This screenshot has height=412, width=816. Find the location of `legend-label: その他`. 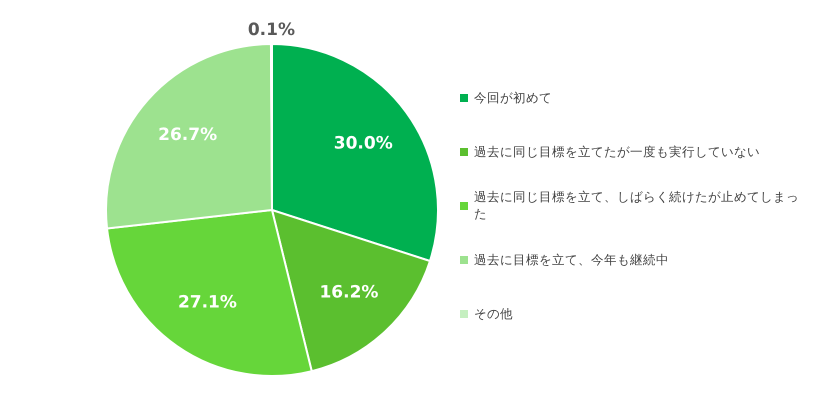

legend-label: その他 is located at coordinates (493, 314).